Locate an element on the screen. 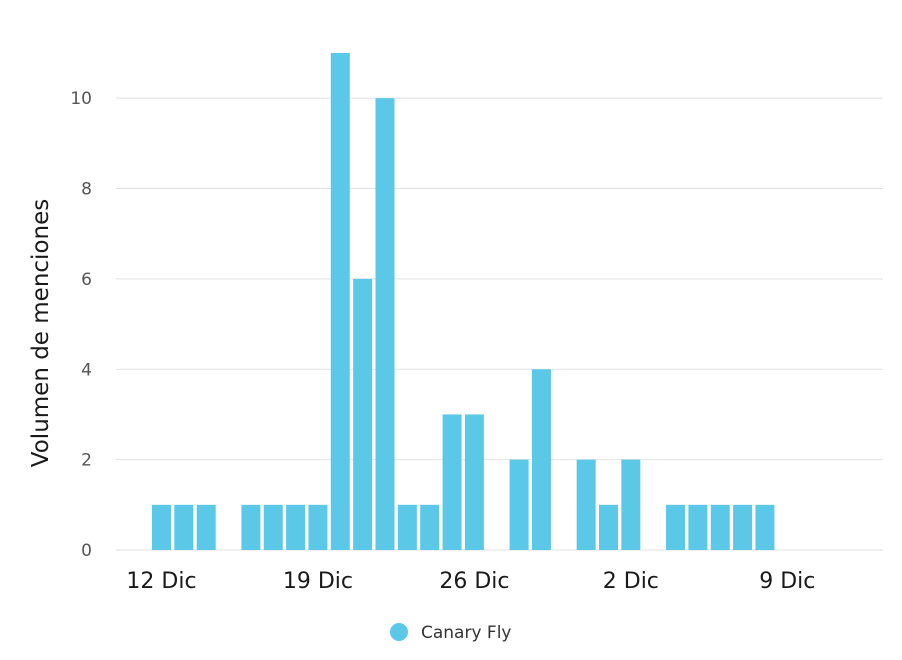  y-tick-label: 10 is located at coordinates (81, 99).